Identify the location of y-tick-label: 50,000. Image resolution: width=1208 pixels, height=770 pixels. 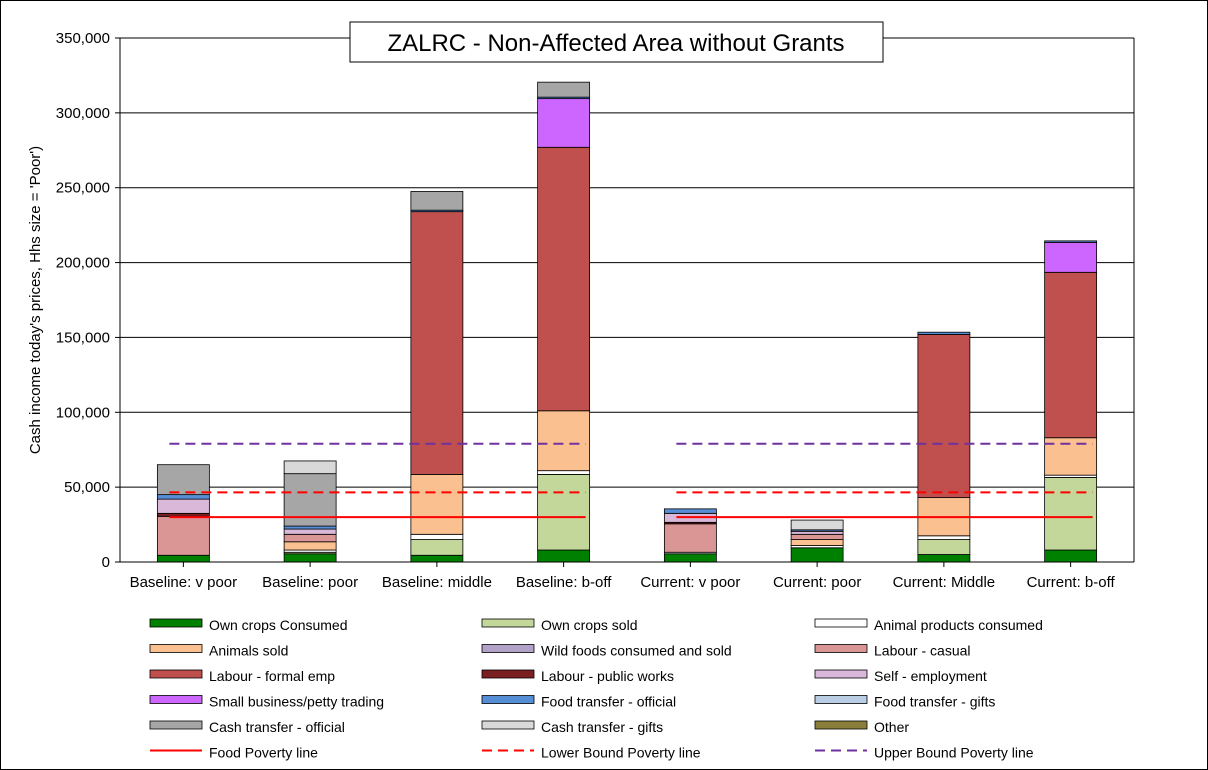
(87, 487).